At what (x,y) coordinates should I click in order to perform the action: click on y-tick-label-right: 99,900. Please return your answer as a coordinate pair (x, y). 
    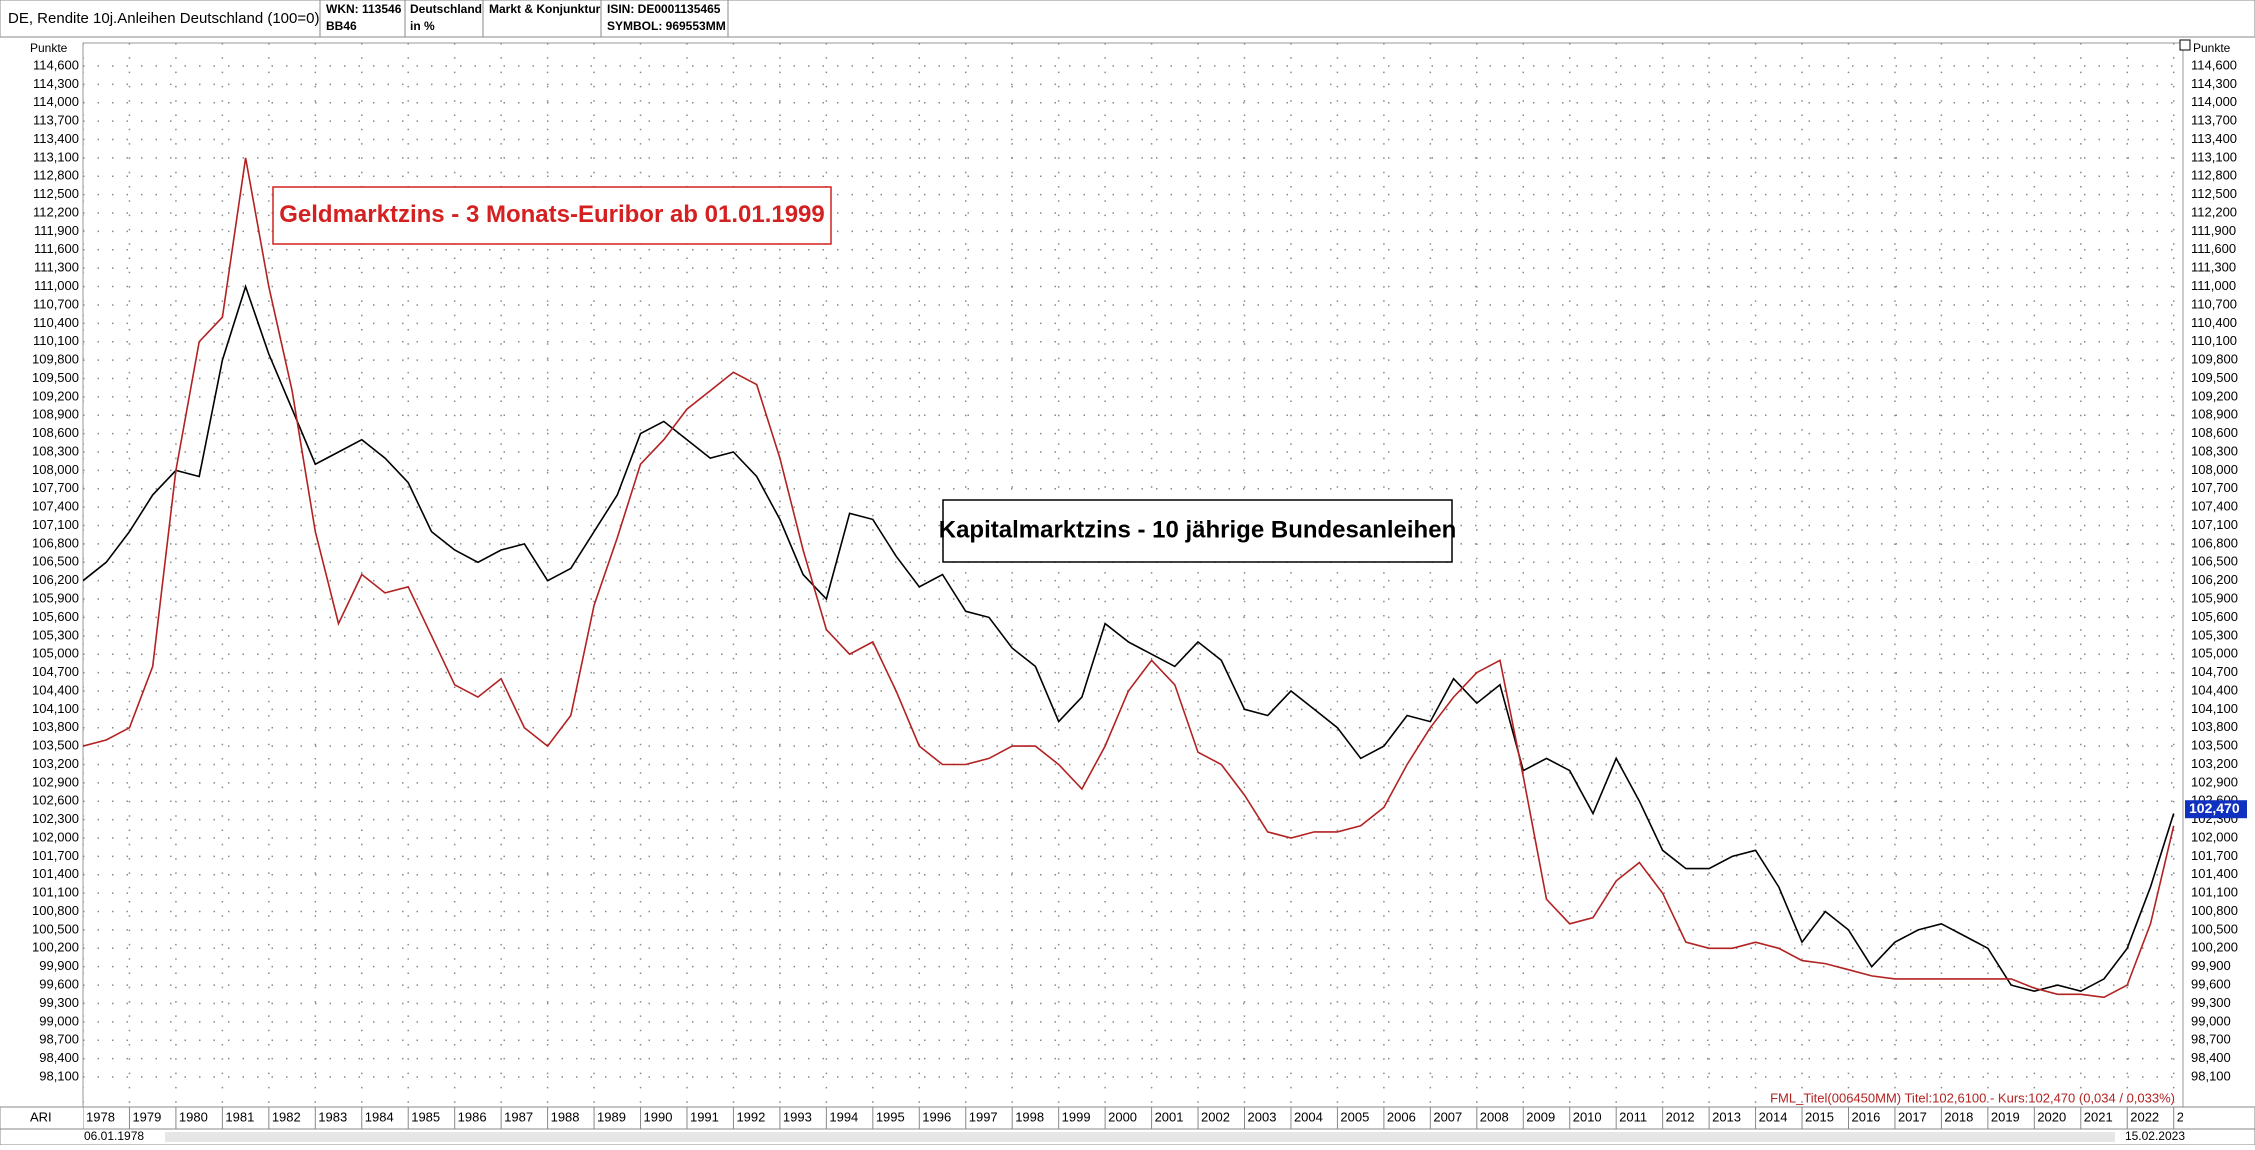
    Looking at the image, I should click on (2211, 965).